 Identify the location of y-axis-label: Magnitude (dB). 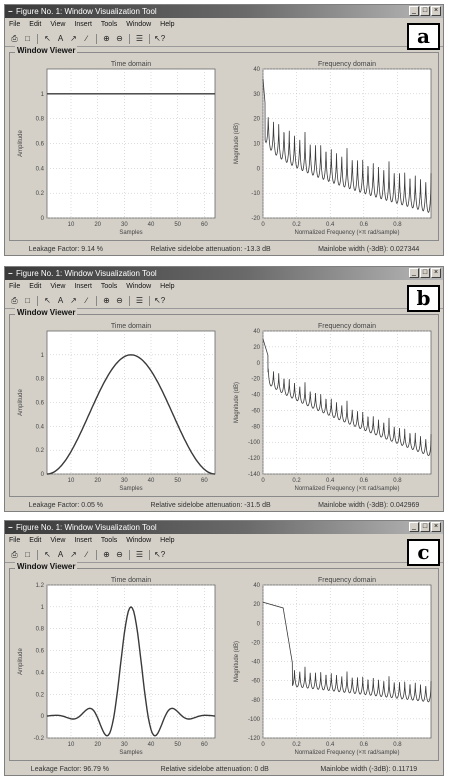
(237, 402).